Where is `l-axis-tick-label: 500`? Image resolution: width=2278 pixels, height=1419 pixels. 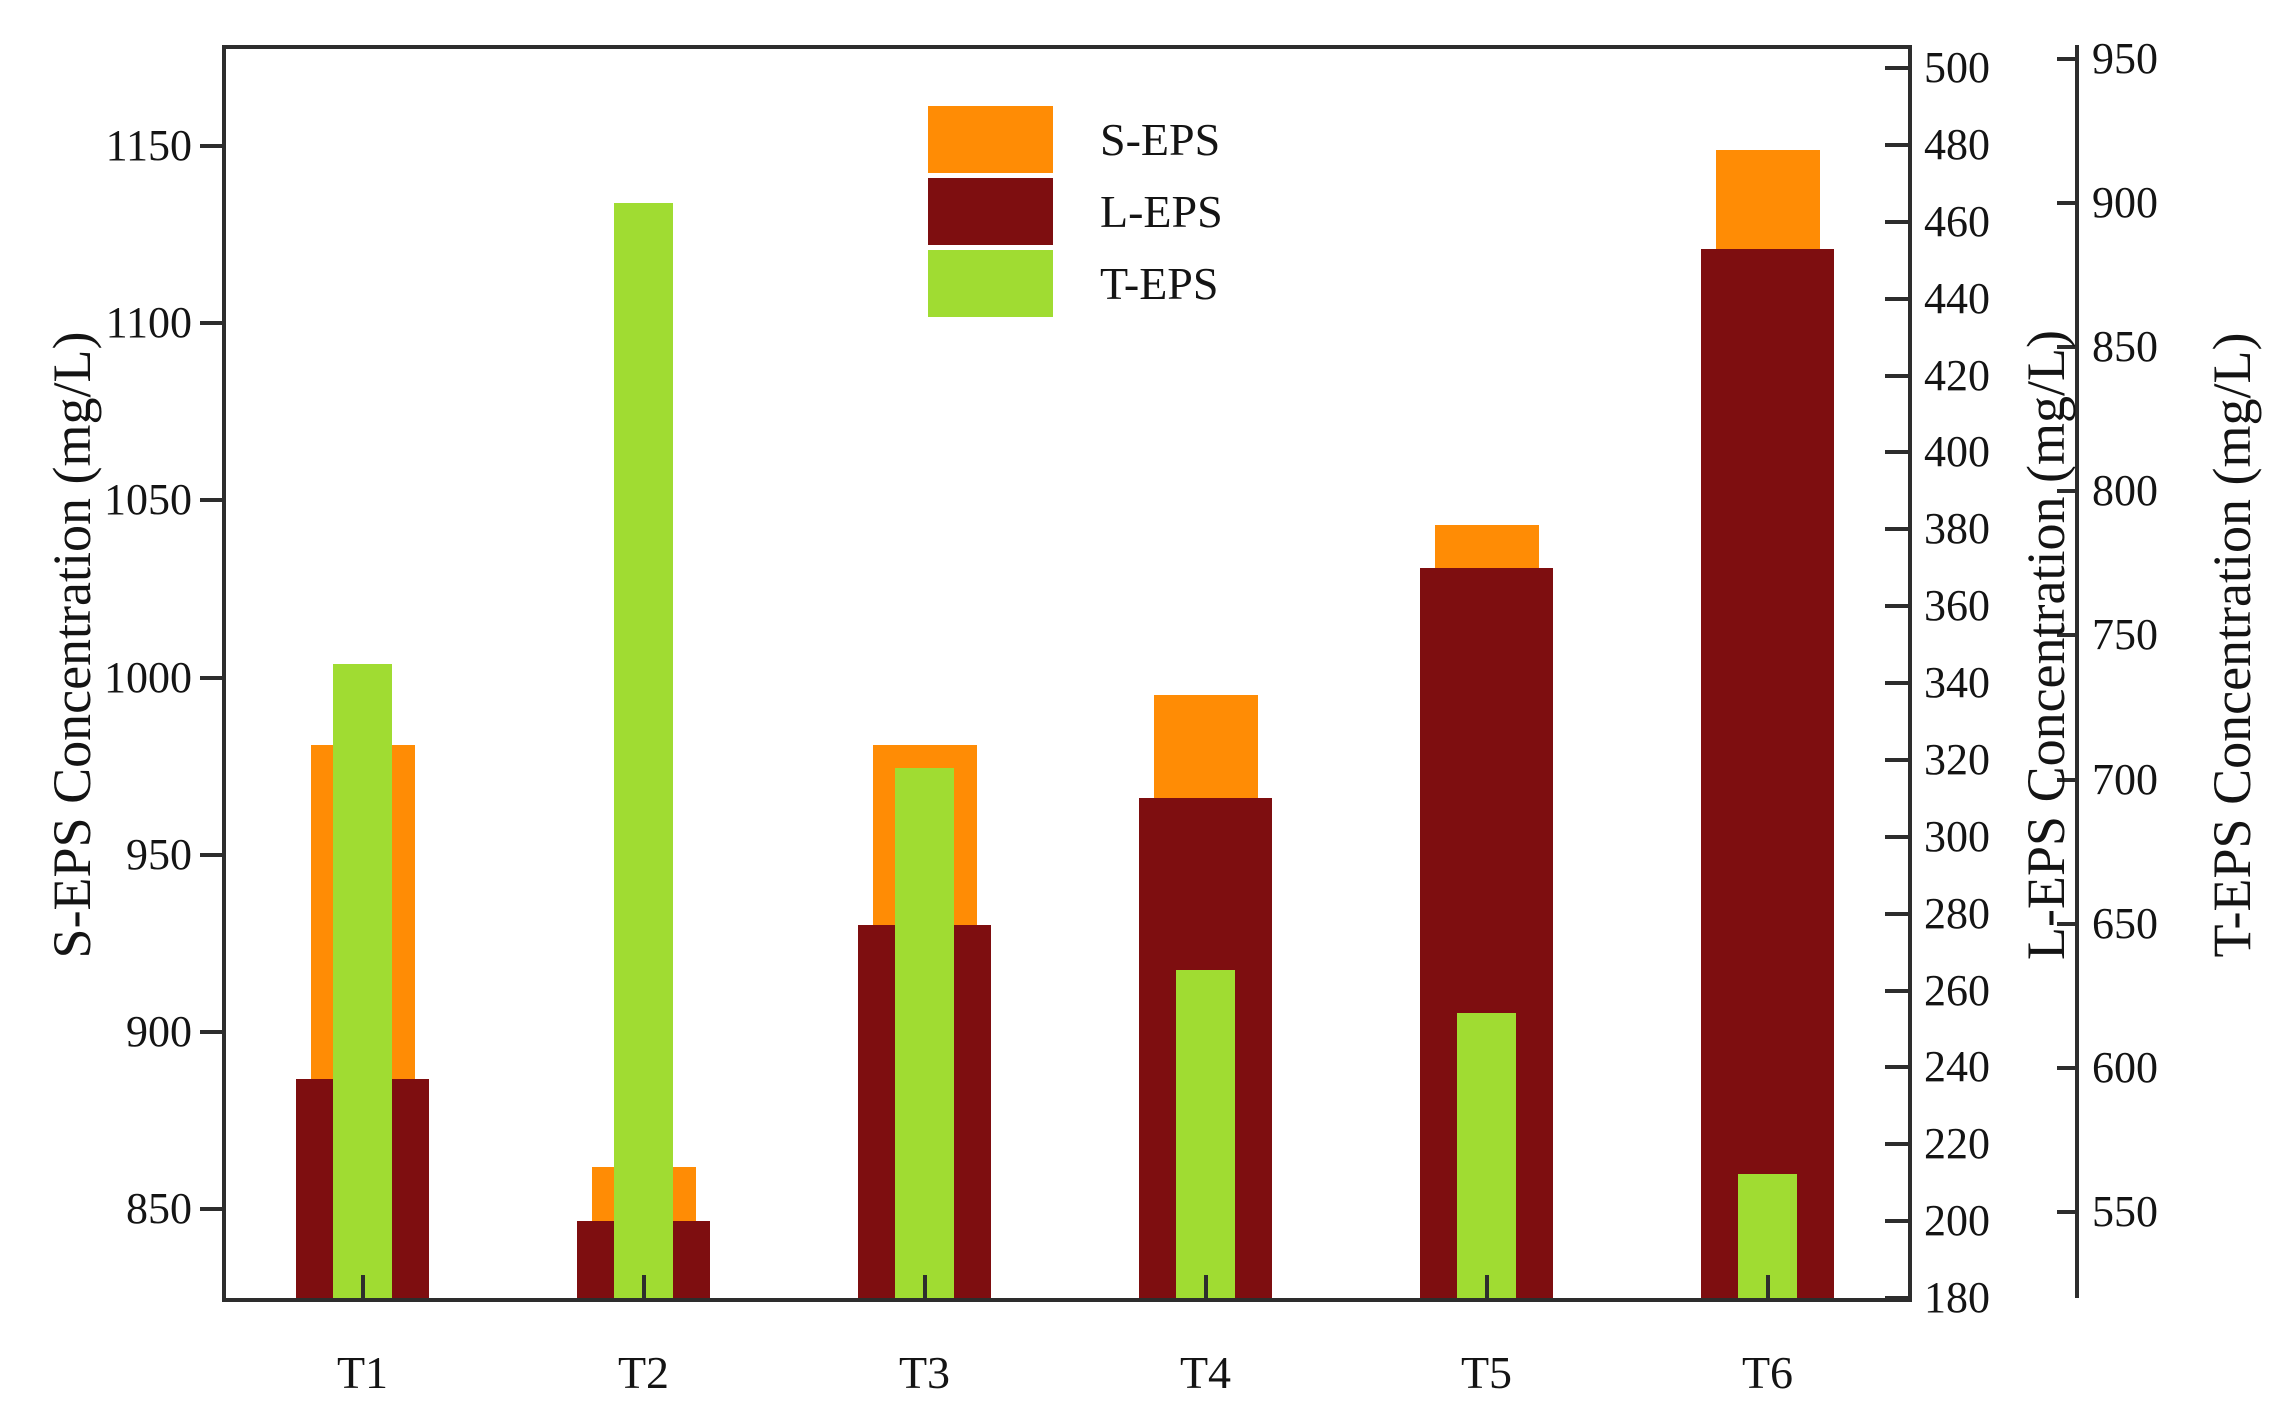
l-axis-tick-label: 500 is located at coordinates (1957, 68).